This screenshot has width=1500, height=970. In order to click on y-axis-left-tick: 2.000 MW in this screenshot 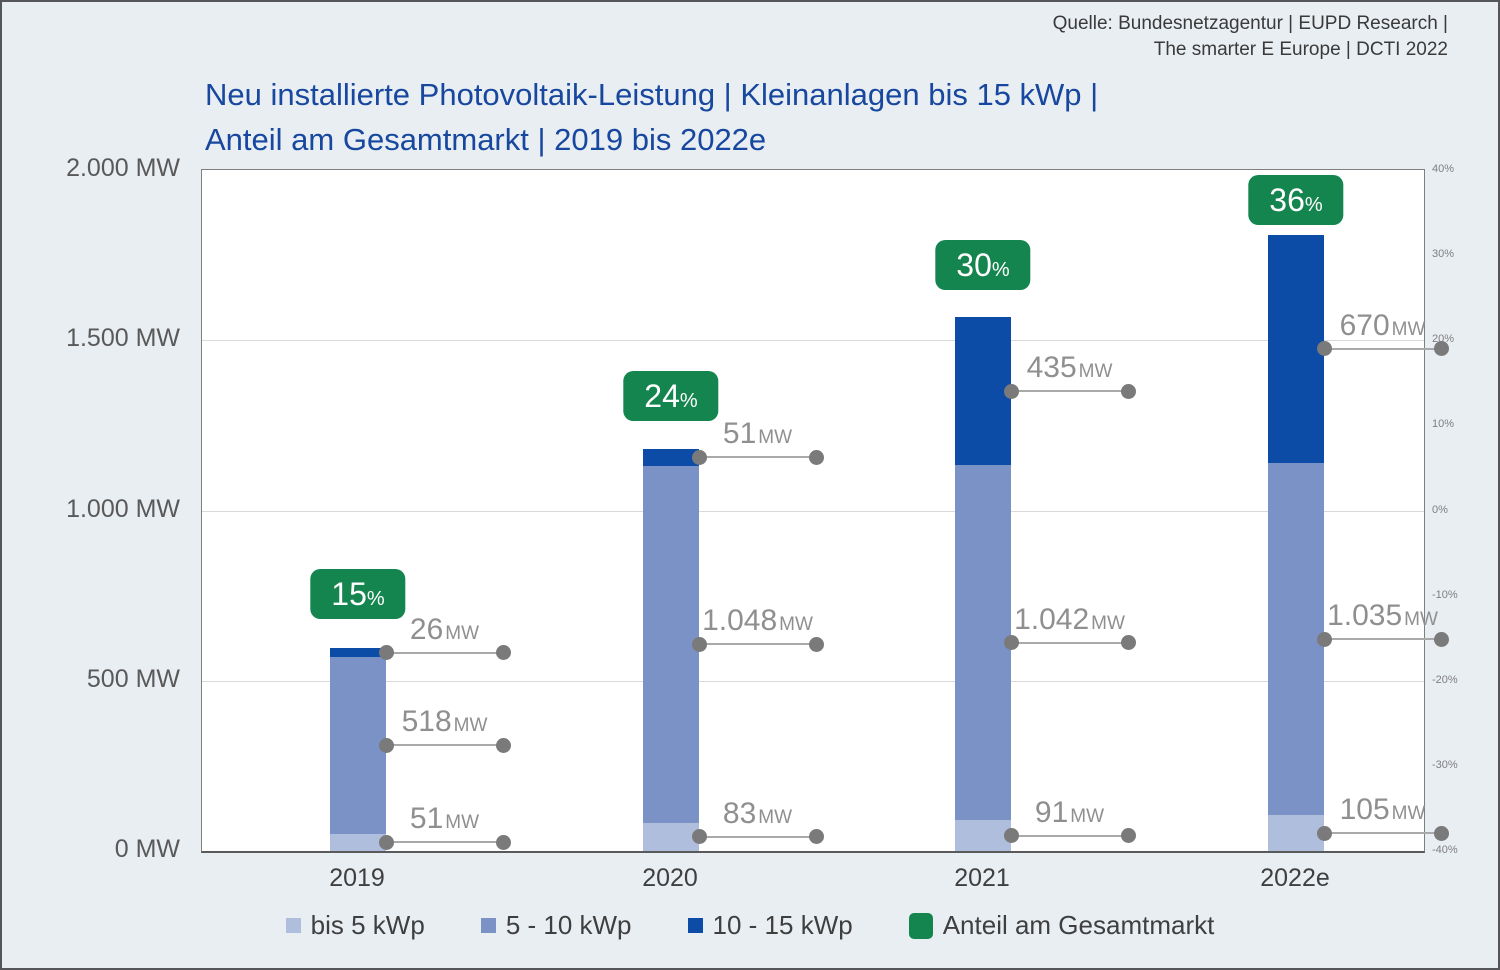, I will do `click(123, 168)`.